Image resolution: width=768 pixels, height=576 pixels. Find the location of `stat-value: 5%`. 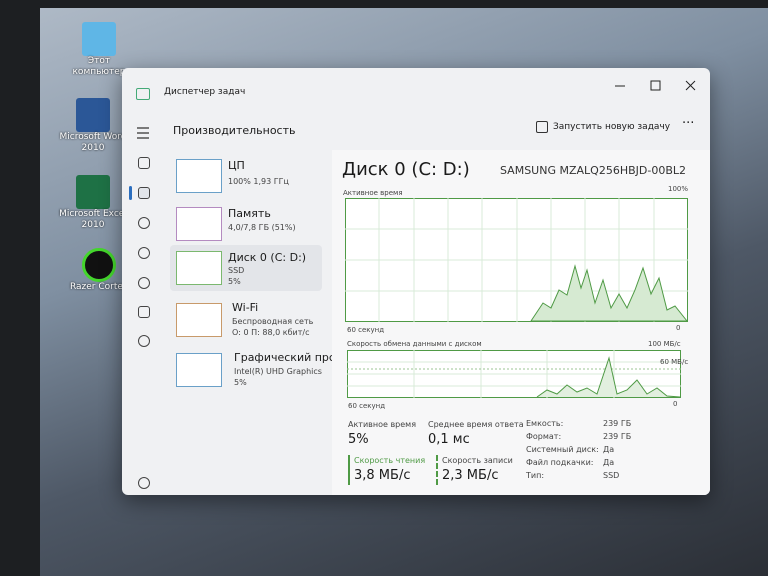

stat-value: 5% is located at coordinates (358, 439).